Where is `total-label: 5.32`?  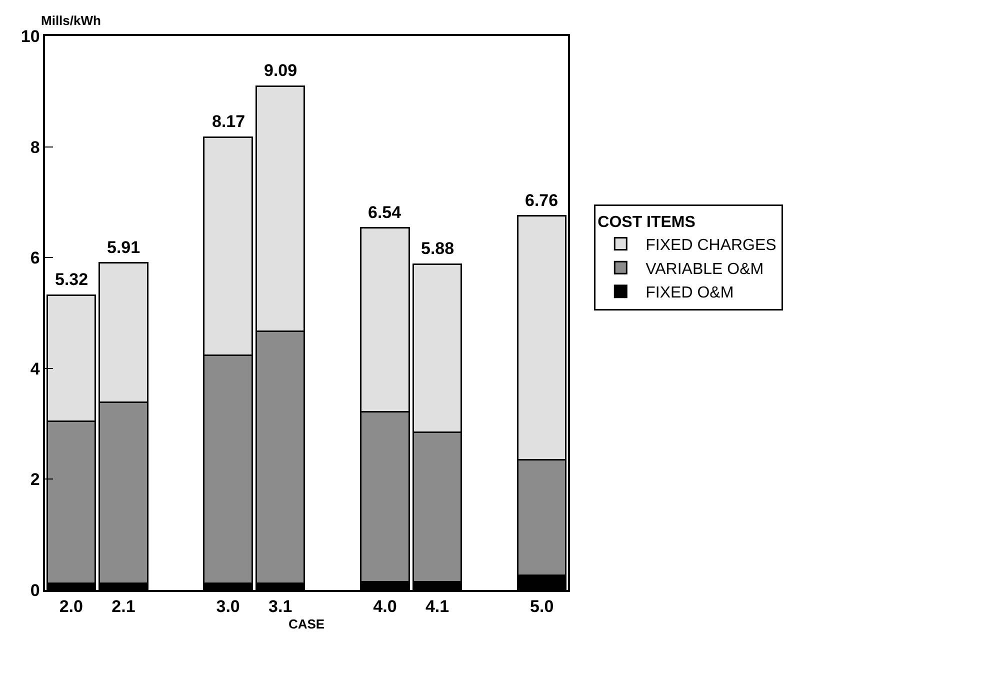
total-label: 5.32 is located at coordinates (71, 279).